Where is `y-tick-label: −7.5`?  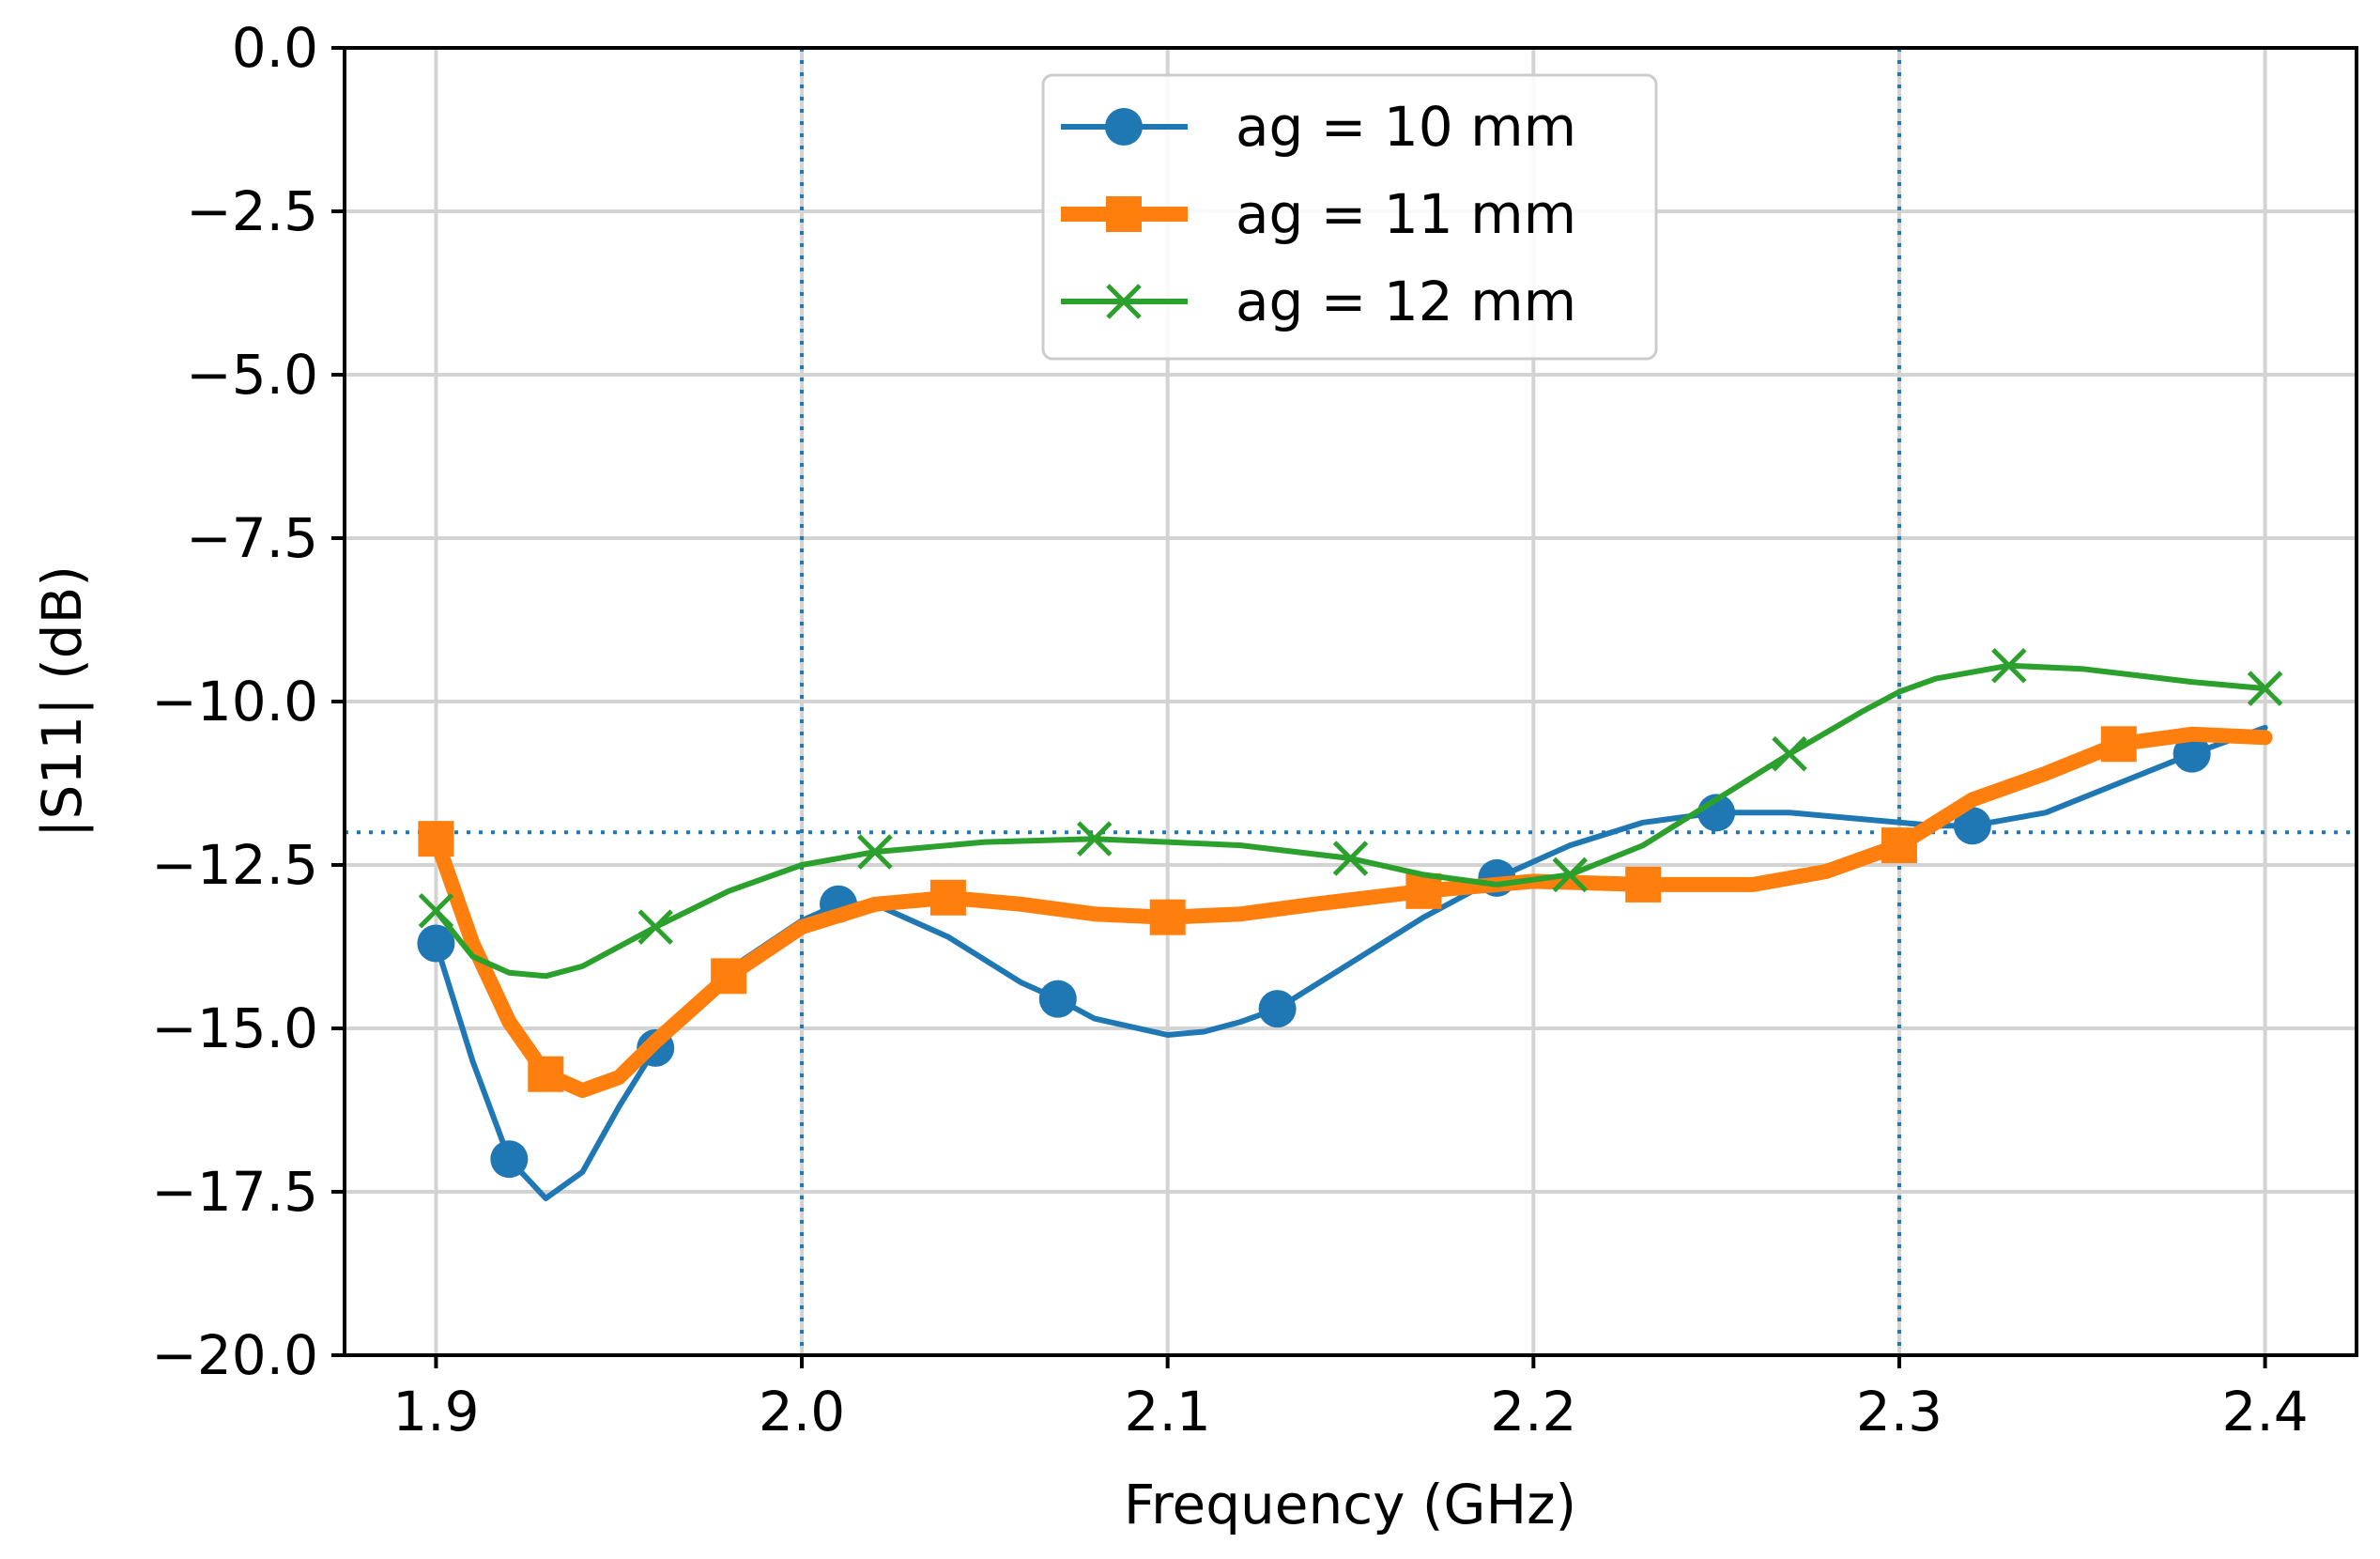
y-tick-label: −7.5 is located at coordinates (252, 538).